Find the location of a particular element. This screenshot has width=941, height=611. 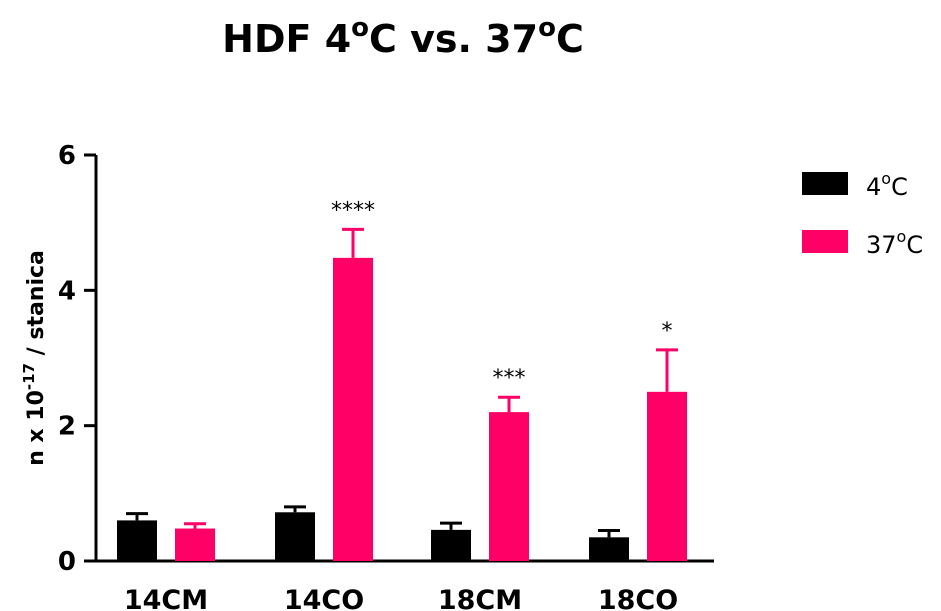

category-label-18CM: 18CM is located at coordinates (480, 598).